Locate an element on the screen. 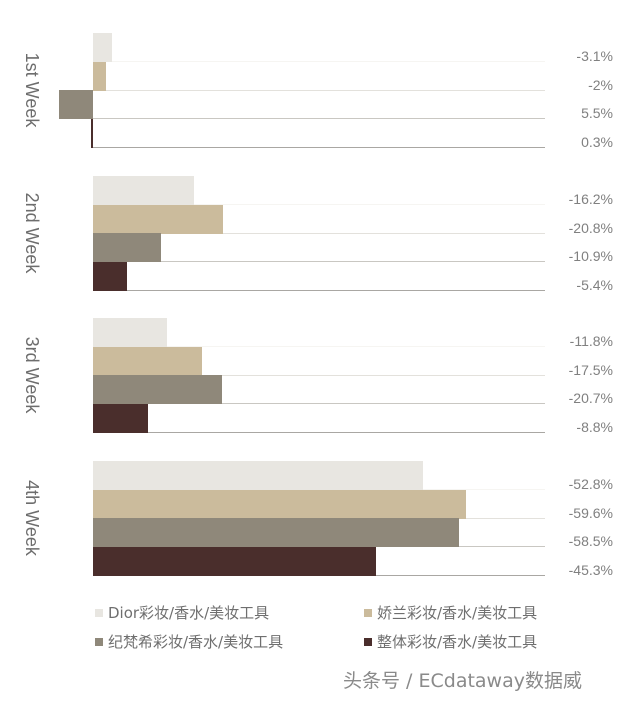  bar-row: -17.5% is located at coordinates (320, 362).